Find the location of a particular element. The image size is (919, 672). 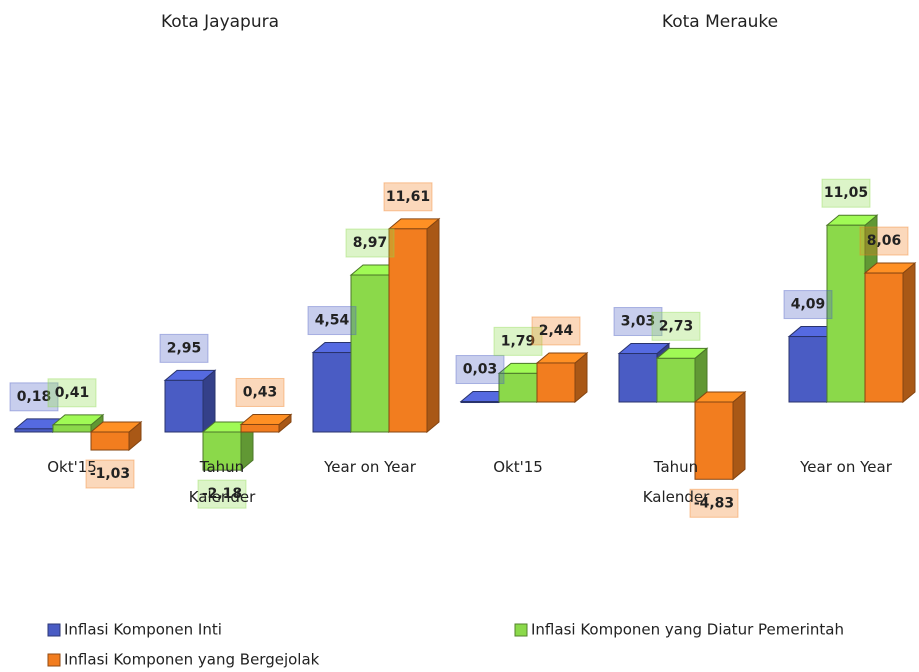

value-label: 0,03 is located at coordinates (480, 370).